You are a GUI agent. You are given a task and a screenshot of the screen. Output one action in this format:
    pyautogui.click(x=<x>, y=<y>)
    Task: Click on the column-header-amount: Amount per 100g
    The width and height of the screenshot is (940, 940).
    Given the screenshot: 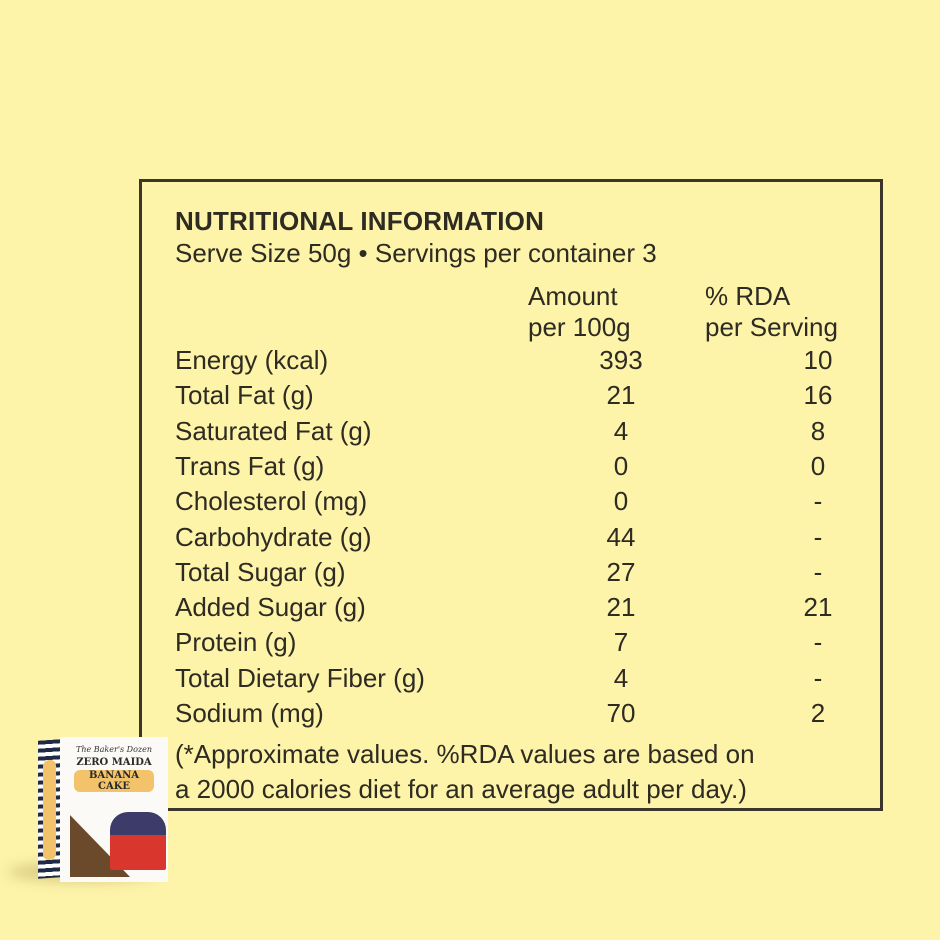 What is the action you would take?
    pyautogui.click(x=579, y=312)
    